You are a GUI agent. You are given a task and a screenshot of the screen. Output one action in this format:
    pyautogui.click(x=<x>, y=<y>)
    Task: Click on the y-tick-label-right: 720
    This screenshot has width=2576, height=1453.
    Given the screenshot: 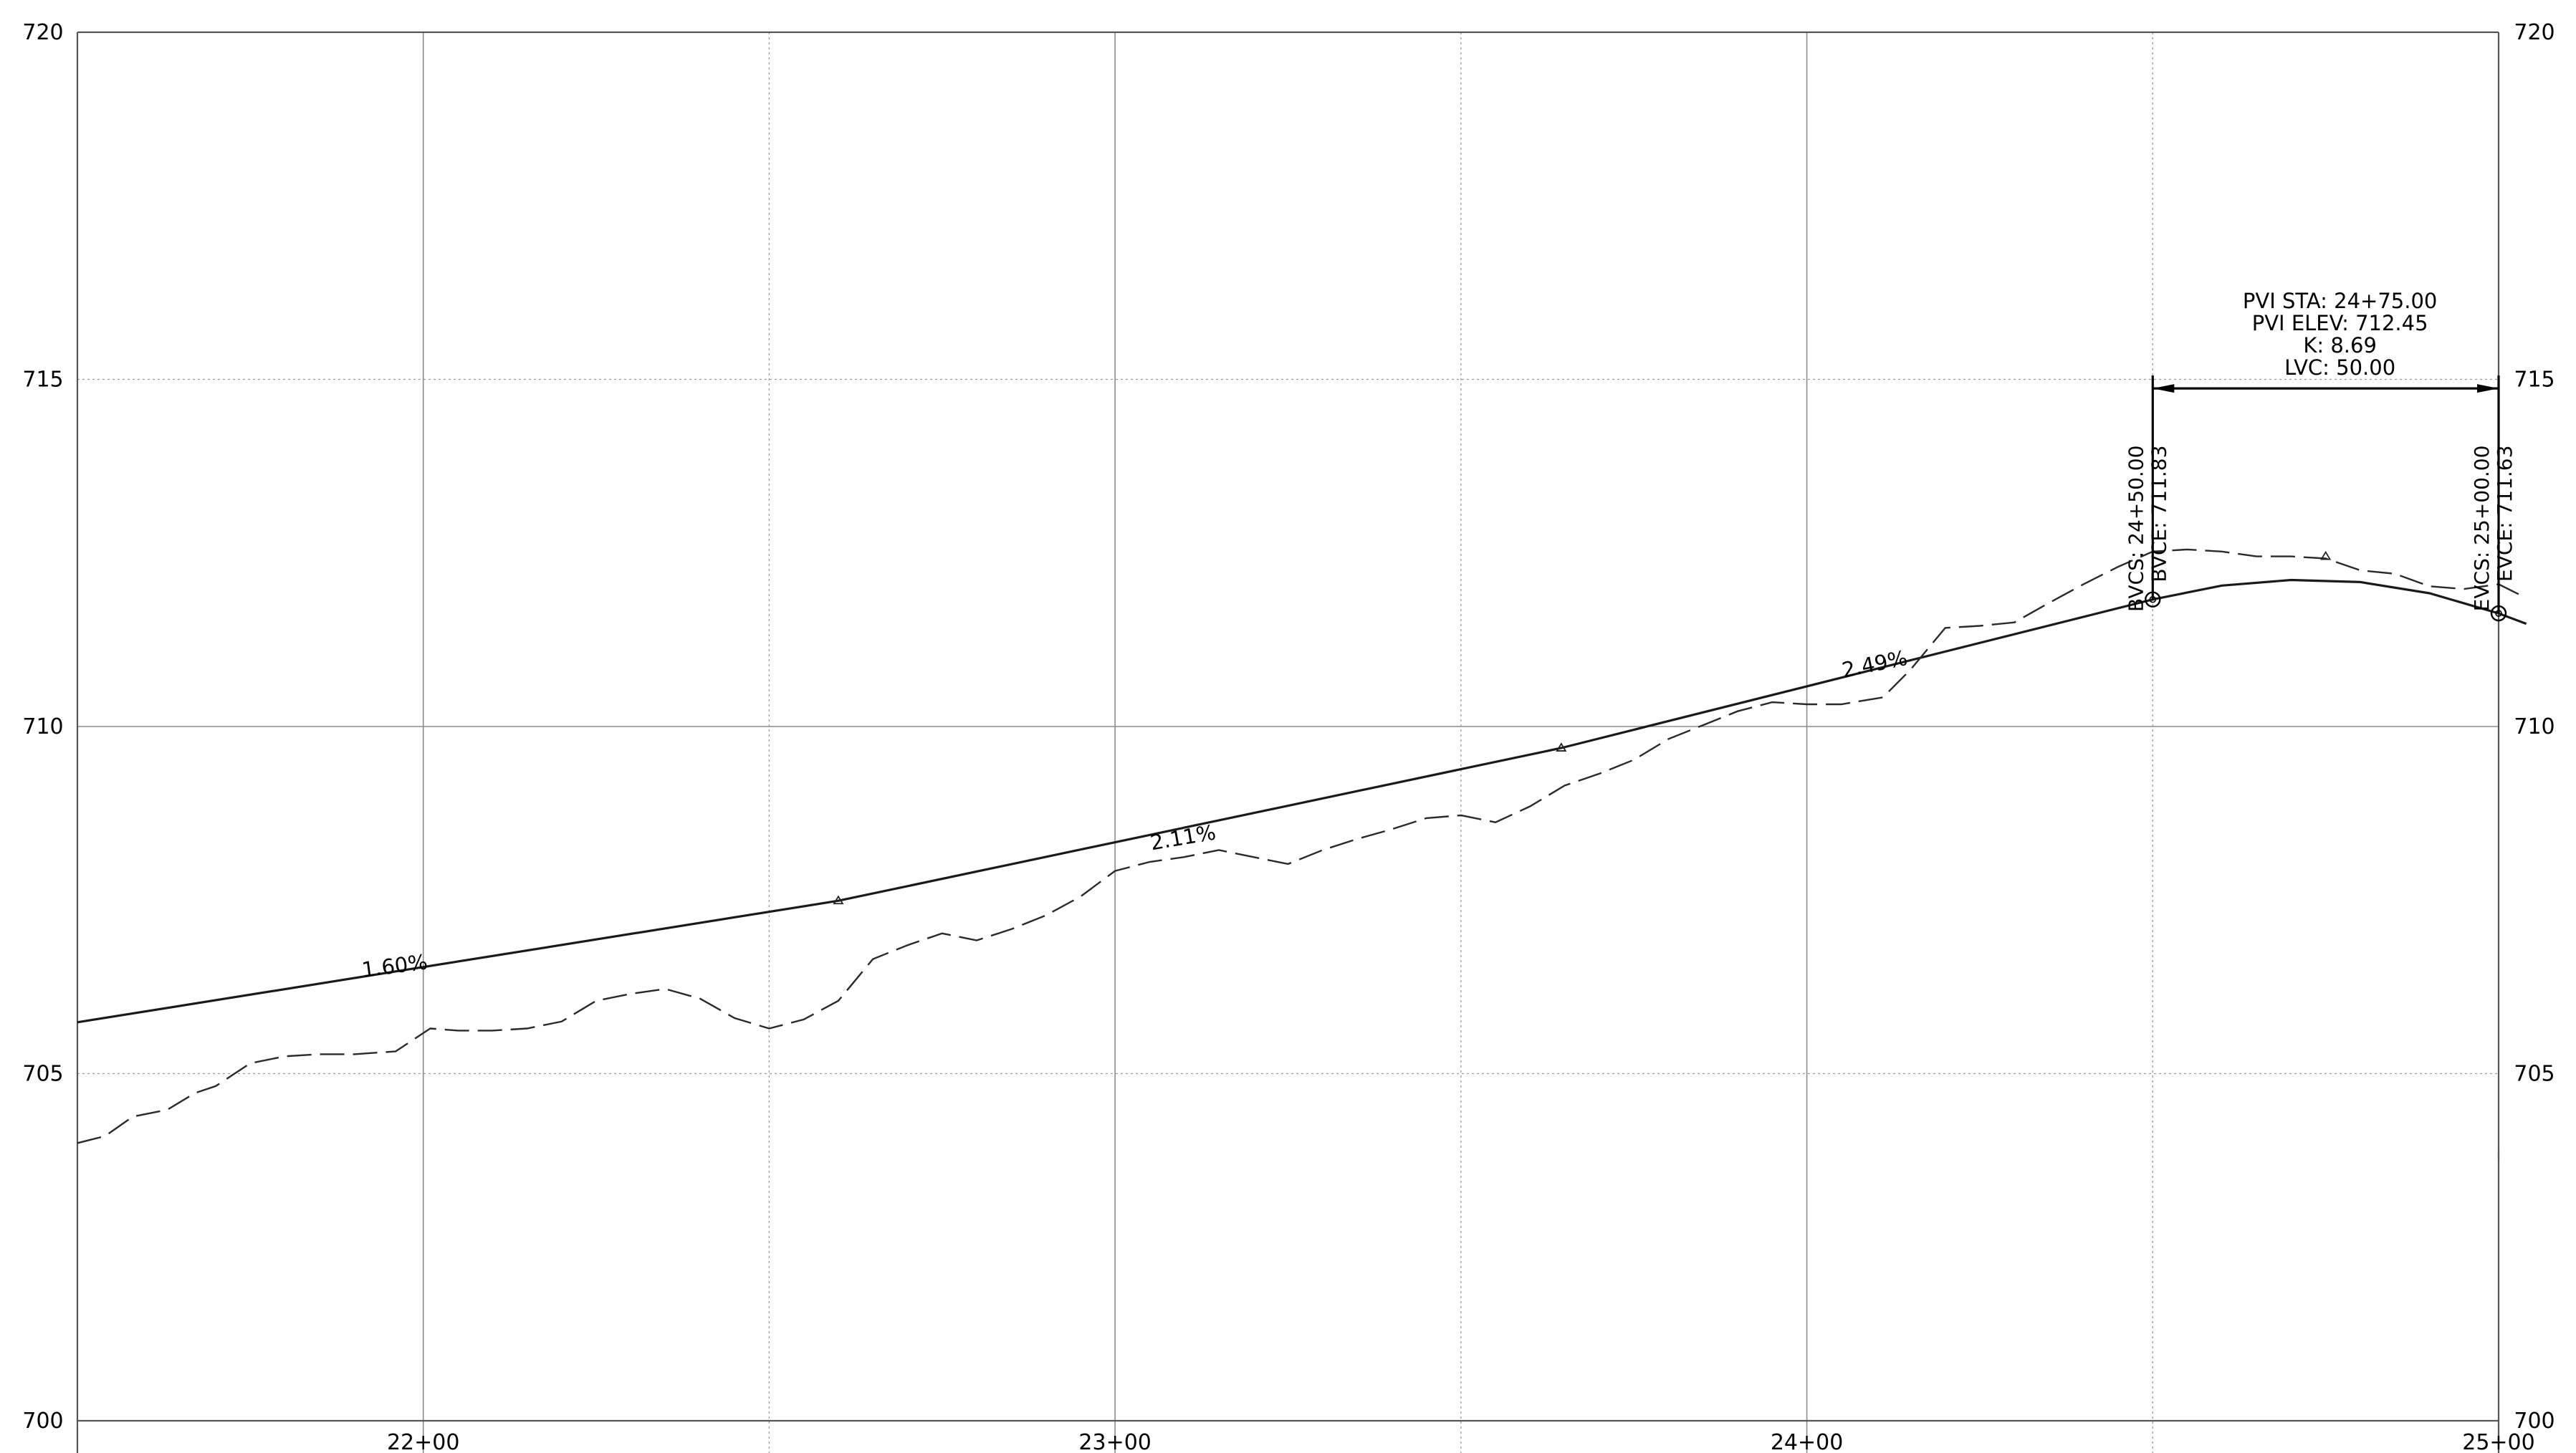 What is the action you would take?
    pyautogui.click(x=2534, y=32)
    